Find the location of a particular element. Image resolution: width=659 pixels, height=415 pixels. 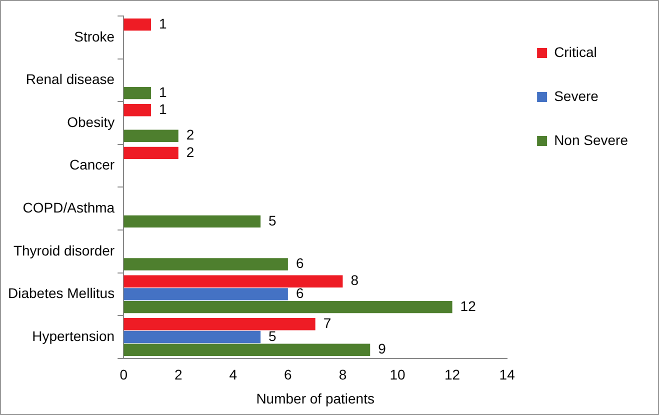

legend-label: Non Severe is located at coordinates (591, 140).